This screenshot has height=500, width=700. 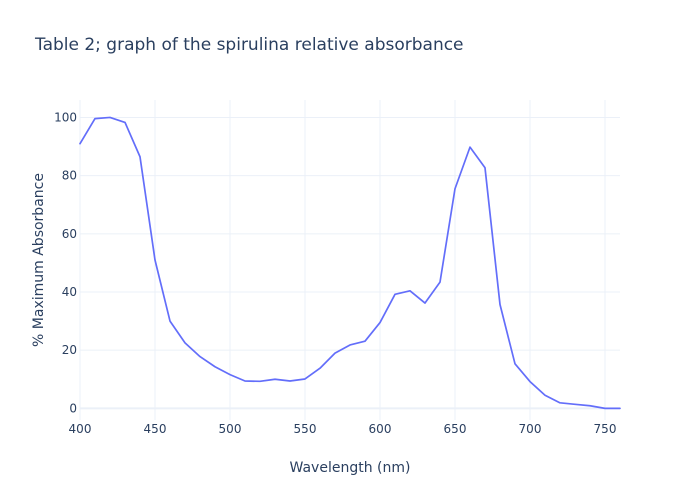 I want to click on x-tick-label: 750, so click(x=605, y=429).